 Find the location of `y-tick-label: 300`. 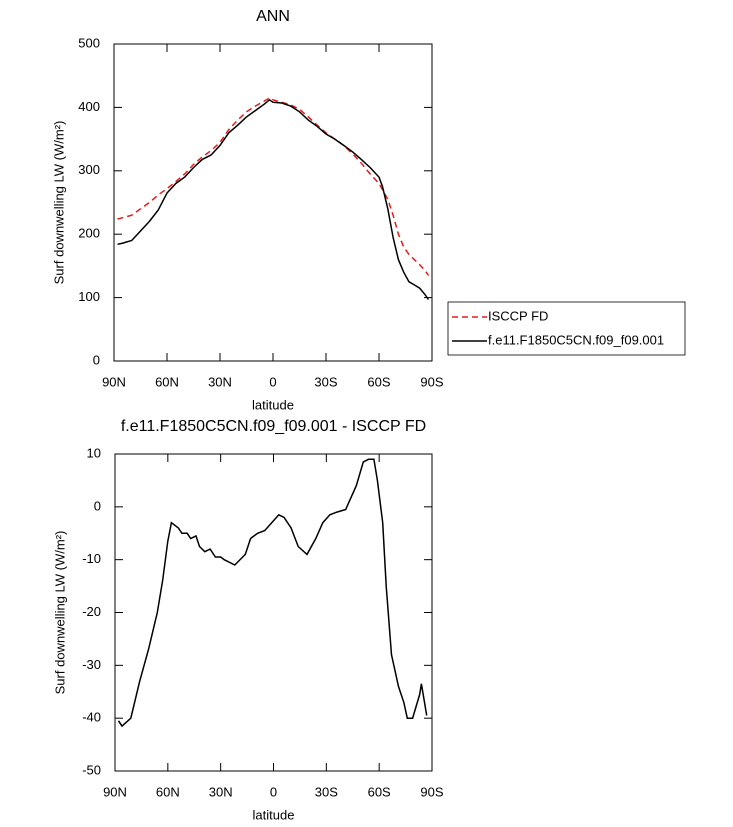

y-tick-label: 300 is located at coordinates (89, 169).